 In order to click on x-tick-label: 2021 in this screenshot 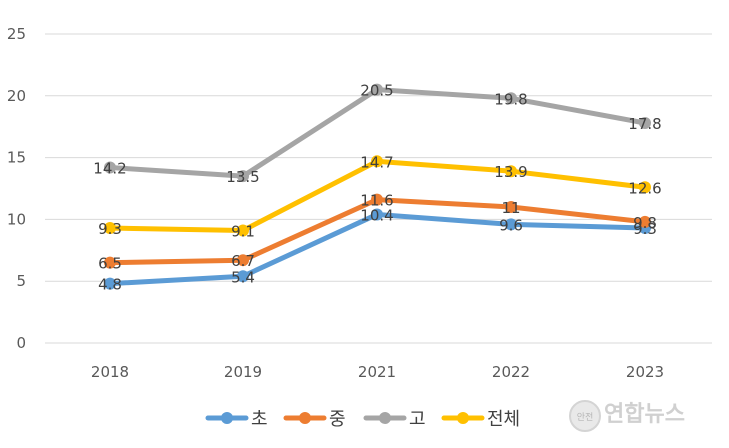, I will do `click(377, 372)`.